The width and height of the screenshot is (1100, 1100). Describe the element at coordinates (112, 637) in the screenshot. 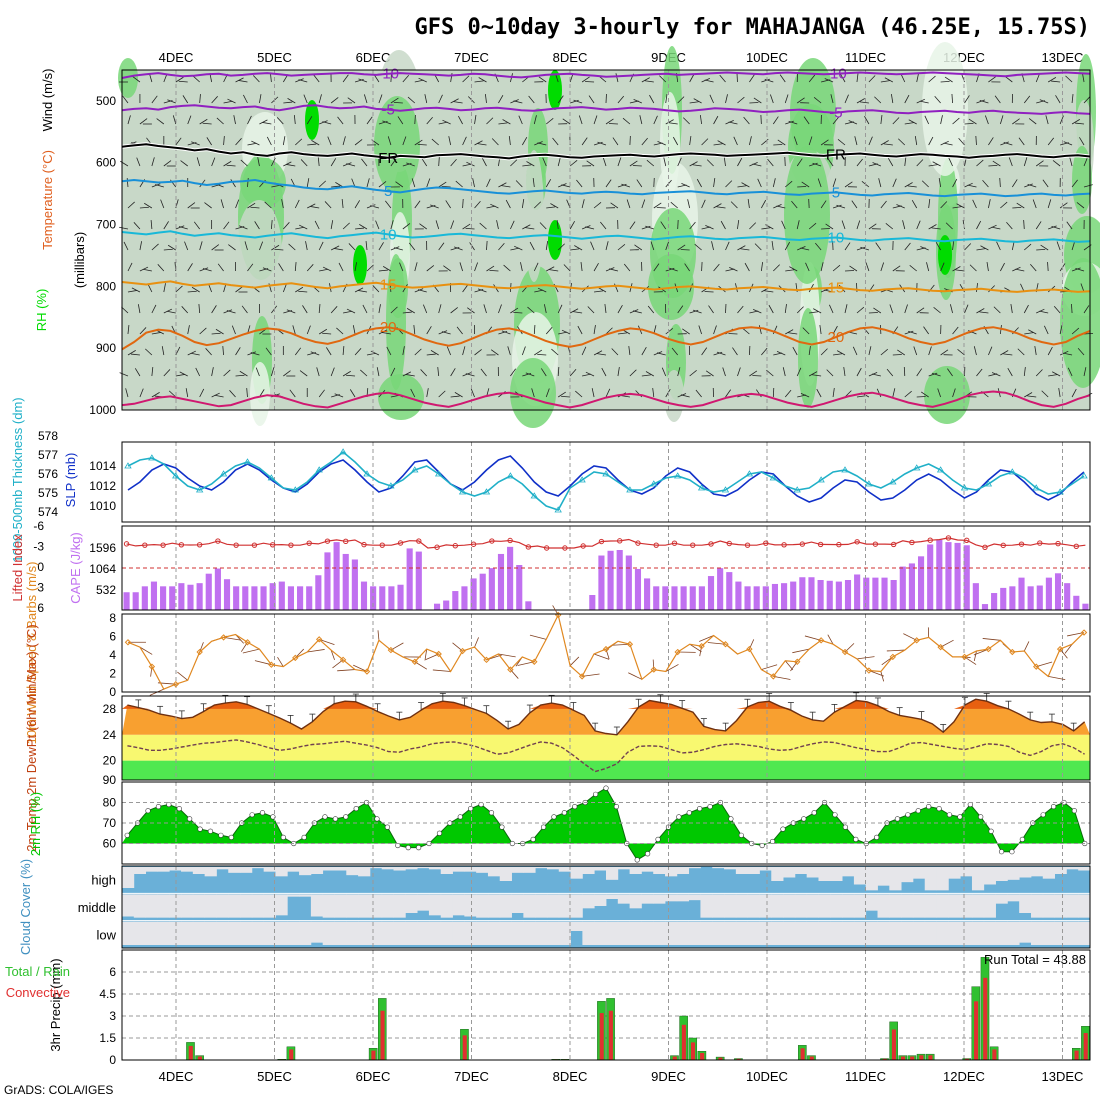

I see `wind-tick: 6` at that location.